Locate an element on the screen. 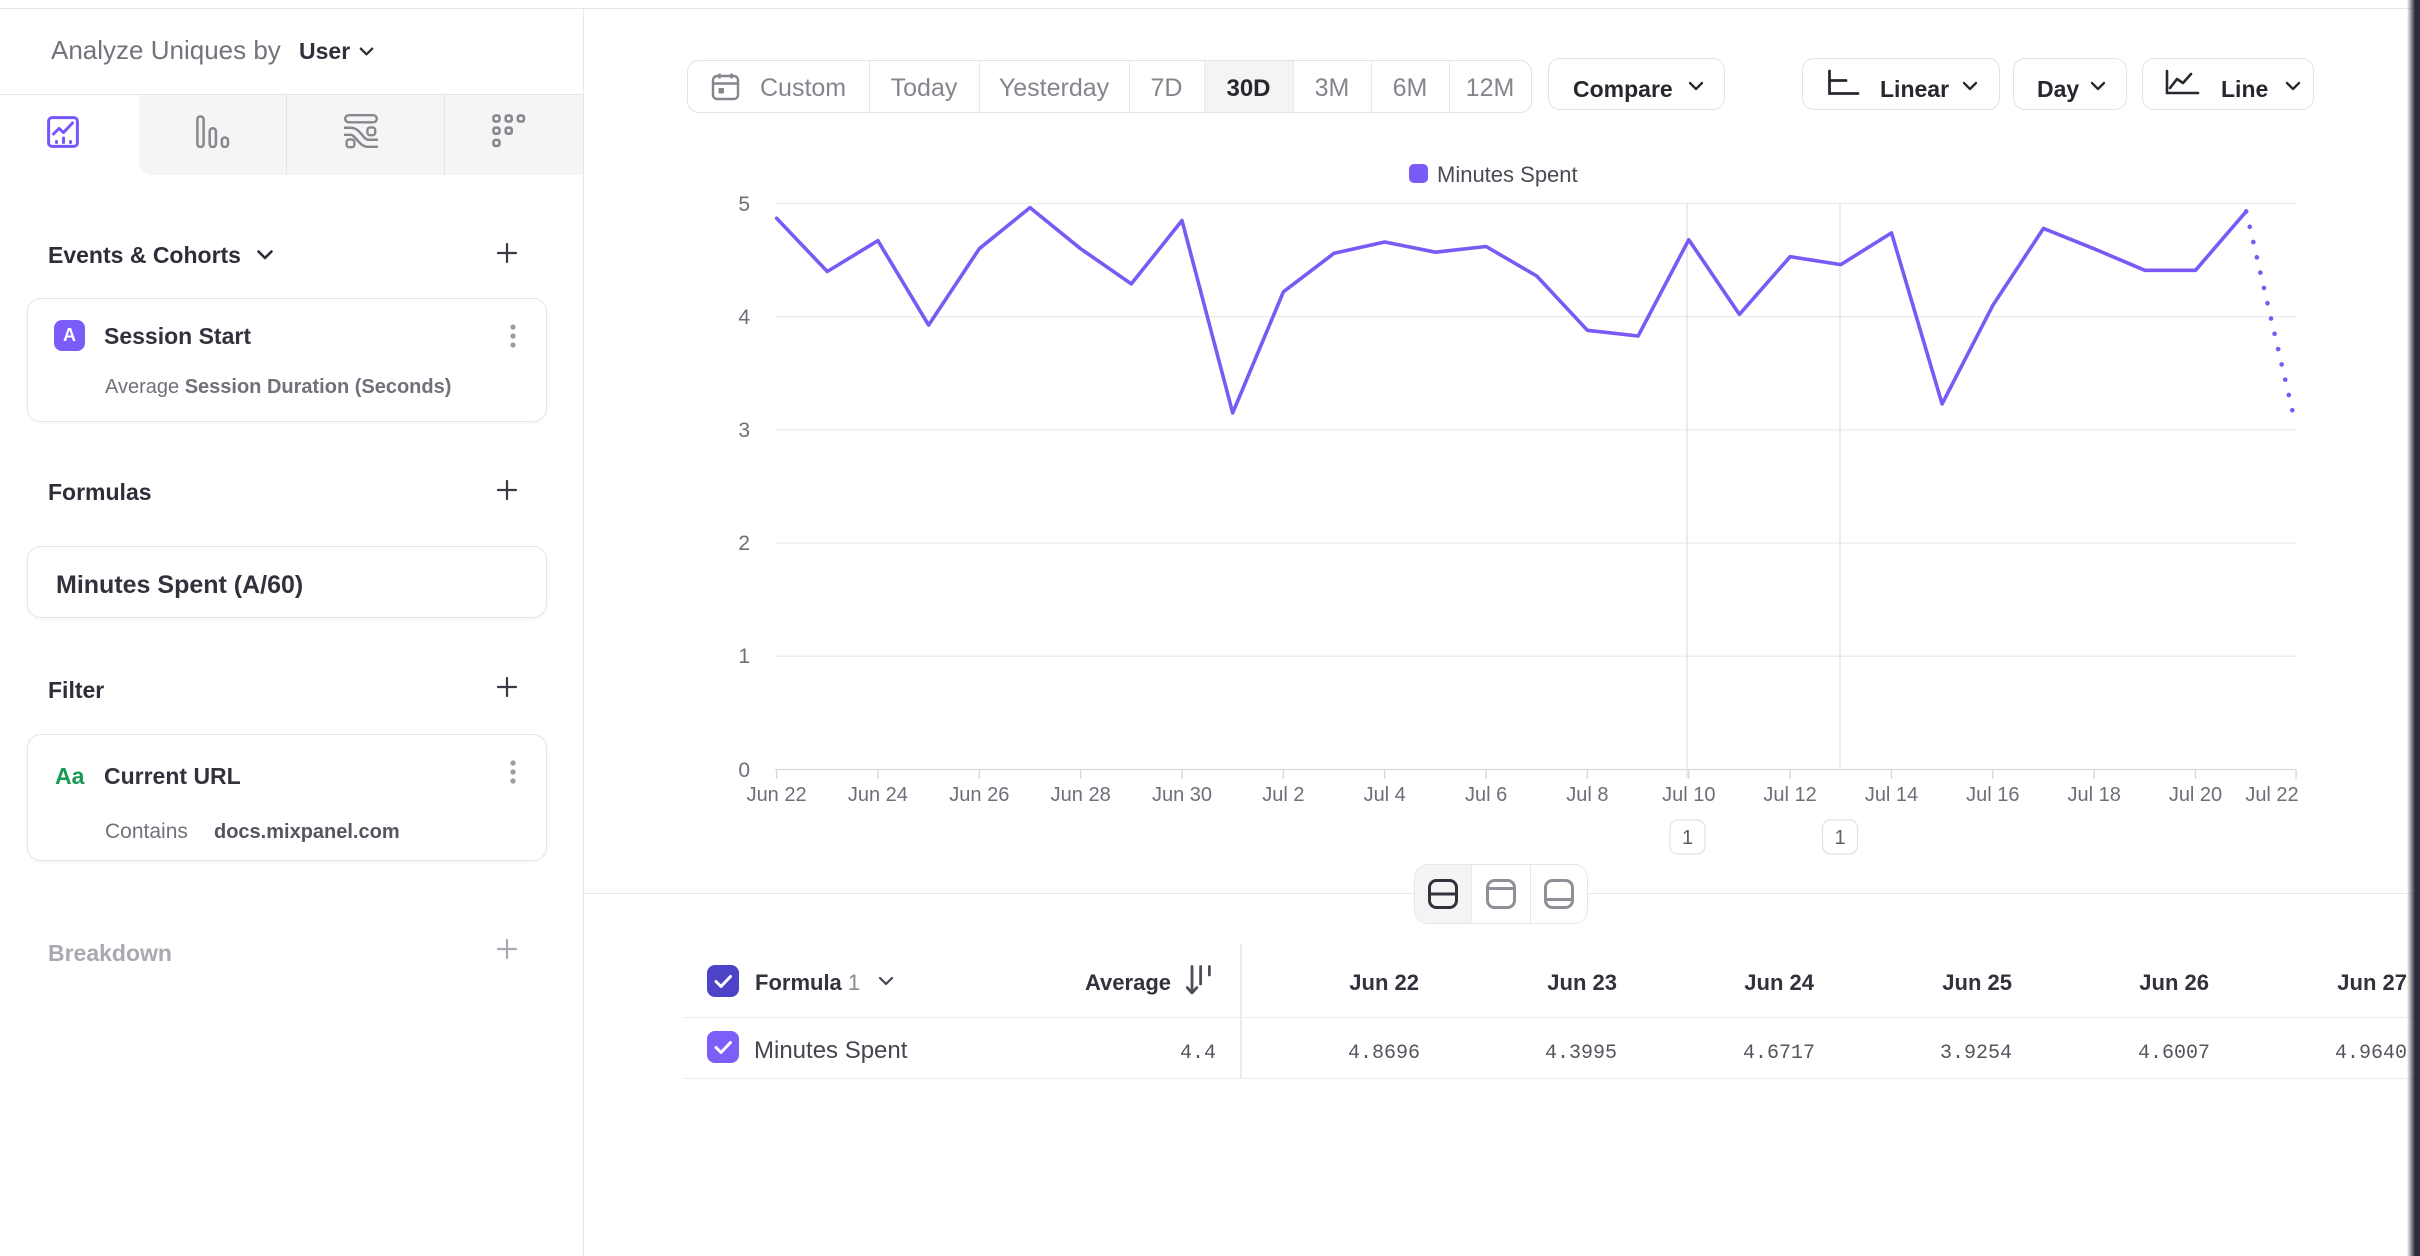  svg-text: Jul 12 is located at coordinates (1789, 795).